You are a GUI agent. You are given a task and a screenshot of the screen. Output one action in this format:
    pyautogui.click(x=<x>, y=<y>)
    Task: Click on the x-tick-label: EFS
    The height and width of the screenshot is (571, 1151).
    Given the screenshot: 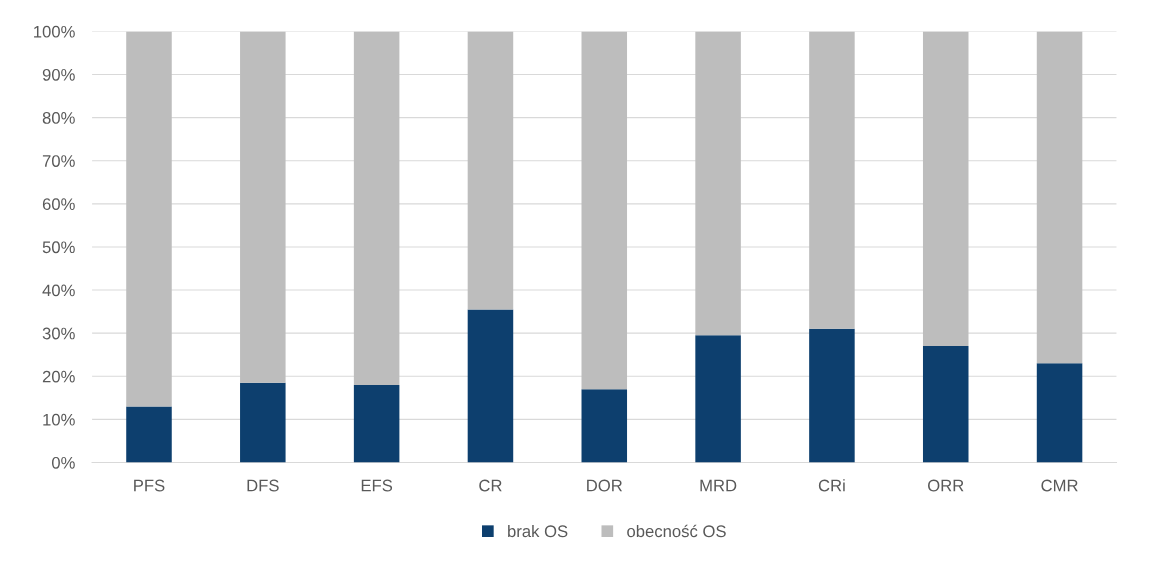 What is the action you would take?
    pyautogui.click(x=377, y=485)
    